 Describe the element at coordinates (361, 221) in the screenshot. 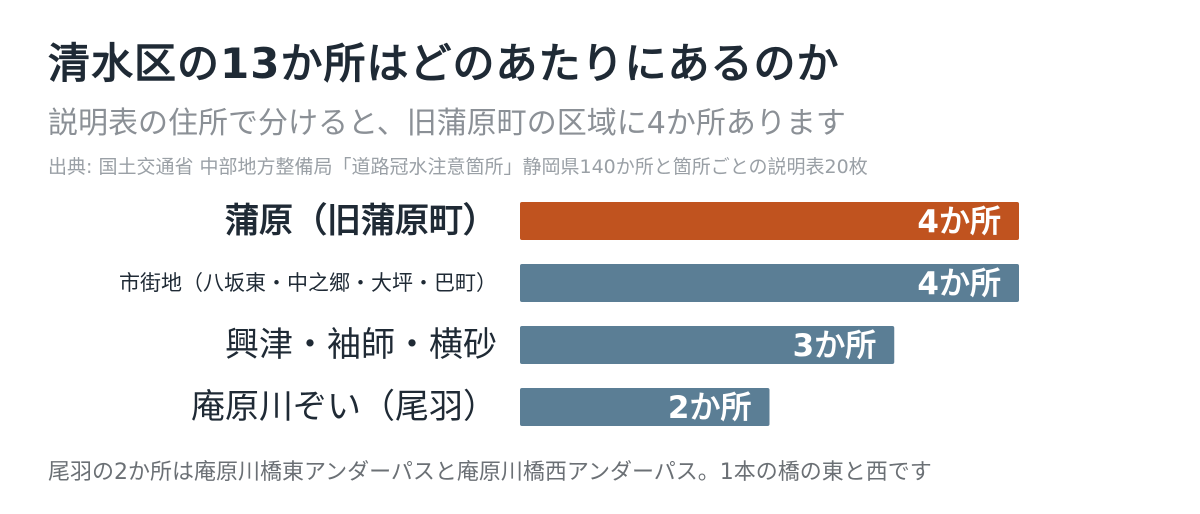

I see `category-label: 蒲原（旧蒲原町）` at that location.